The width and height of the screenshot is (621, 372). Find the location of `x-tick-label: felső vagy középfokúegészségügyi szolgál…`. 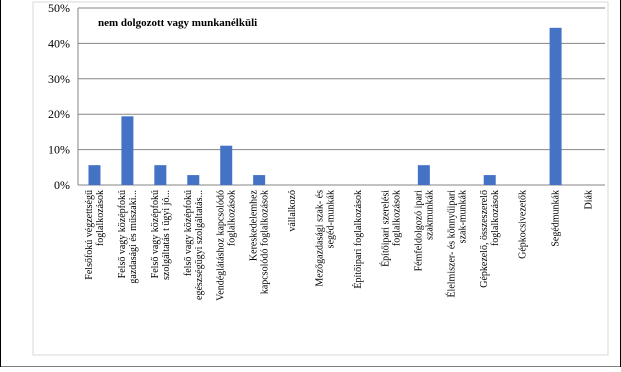

x-tick-label: felső vagy középfokúegészségügyi szolgál… is located at coordinates (194, 245).